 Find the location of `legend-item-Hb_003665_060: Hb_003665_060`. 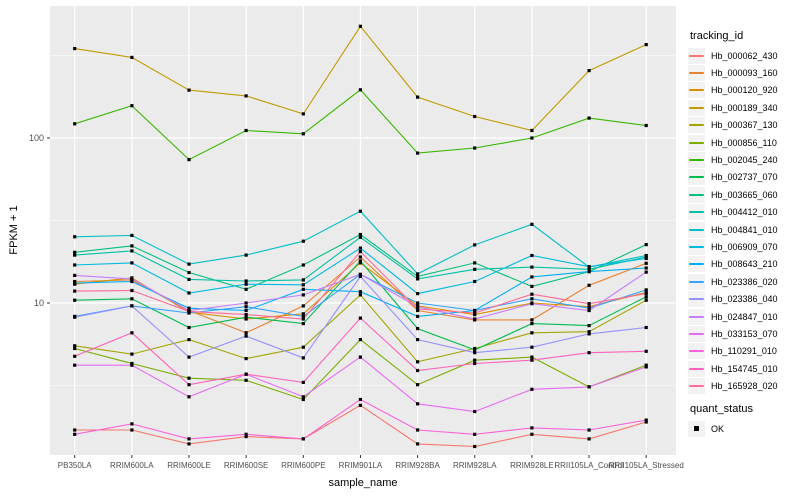

legend-item-Hb_003665_060: Hb_003665_060 is located at coordinates (743, 194).